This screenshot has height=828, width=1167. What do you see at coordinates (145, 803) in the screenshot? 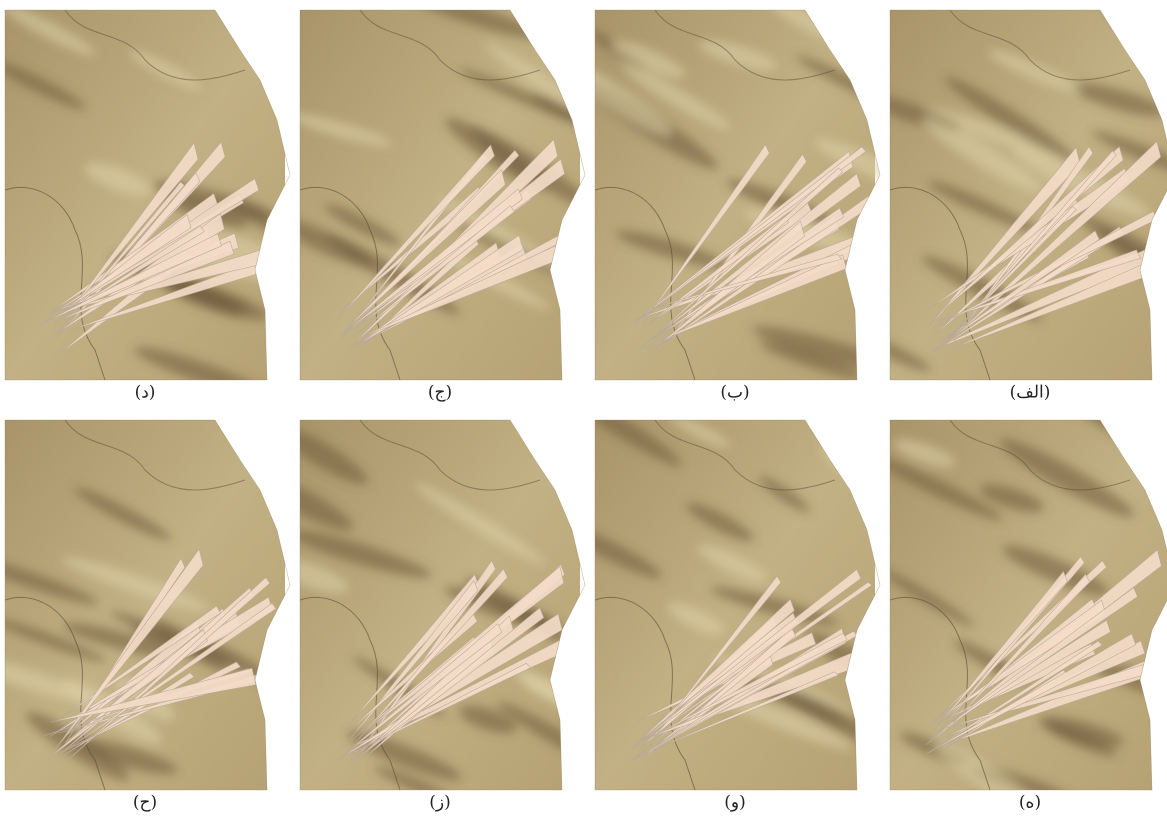
I see `panel-label: (ح)` at bounding box center [145, 803].